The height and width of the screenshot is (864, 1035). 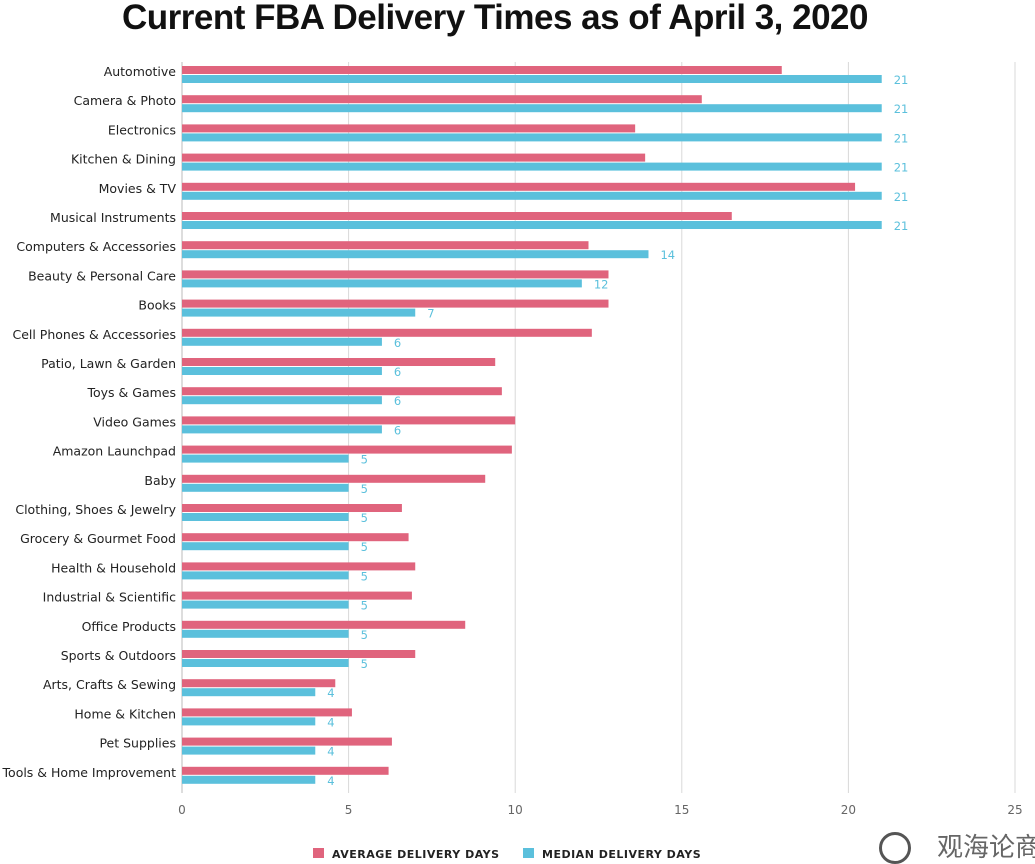 I want to click on category-label: Camera & Photo, so click(x=125, y=100).